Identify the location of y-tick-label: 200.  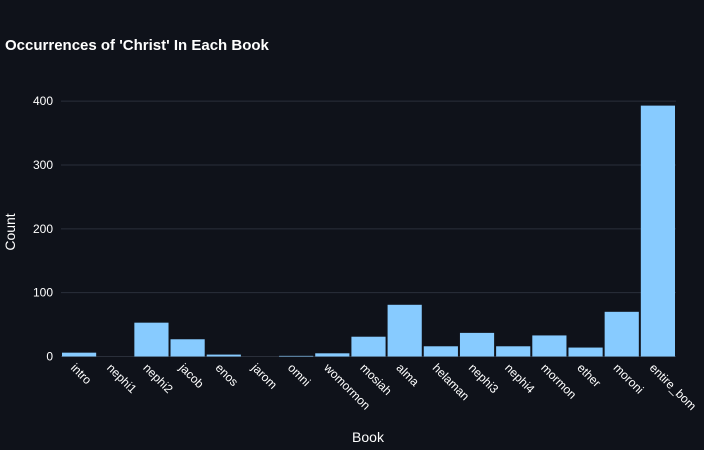
(43, 229).